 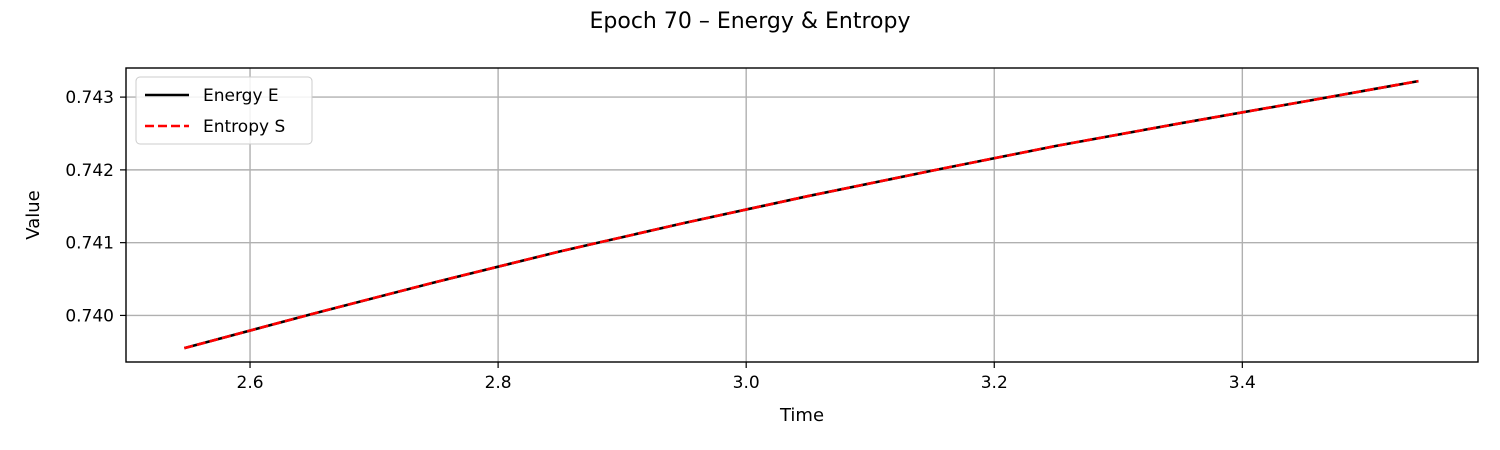 I want to click on x-tick-label: 2.8, so click(x=498, y=383).